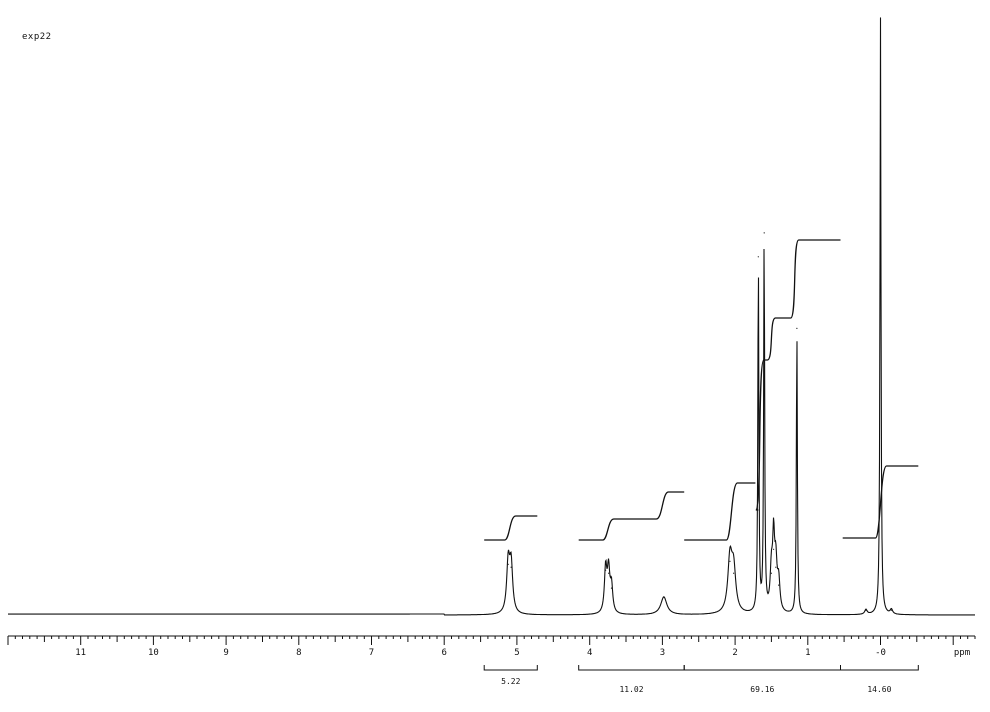  Describe the element at coordinates (510, 681) in the screenshot. I see `integral-value-label: 5.22` at that location.